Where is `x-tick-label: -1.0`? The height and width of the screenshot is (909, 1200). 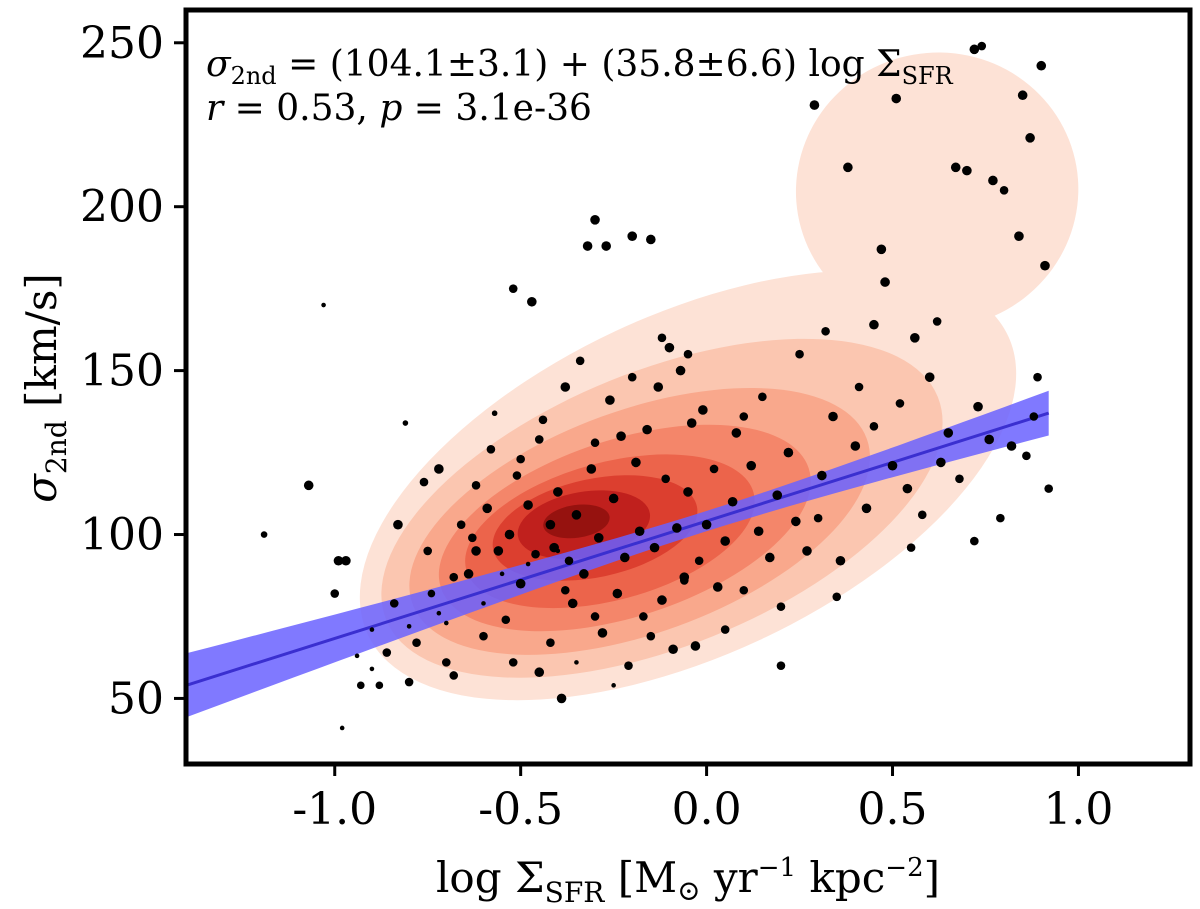
x-tick-label: -1.0 is located at coordinates (334, 809).